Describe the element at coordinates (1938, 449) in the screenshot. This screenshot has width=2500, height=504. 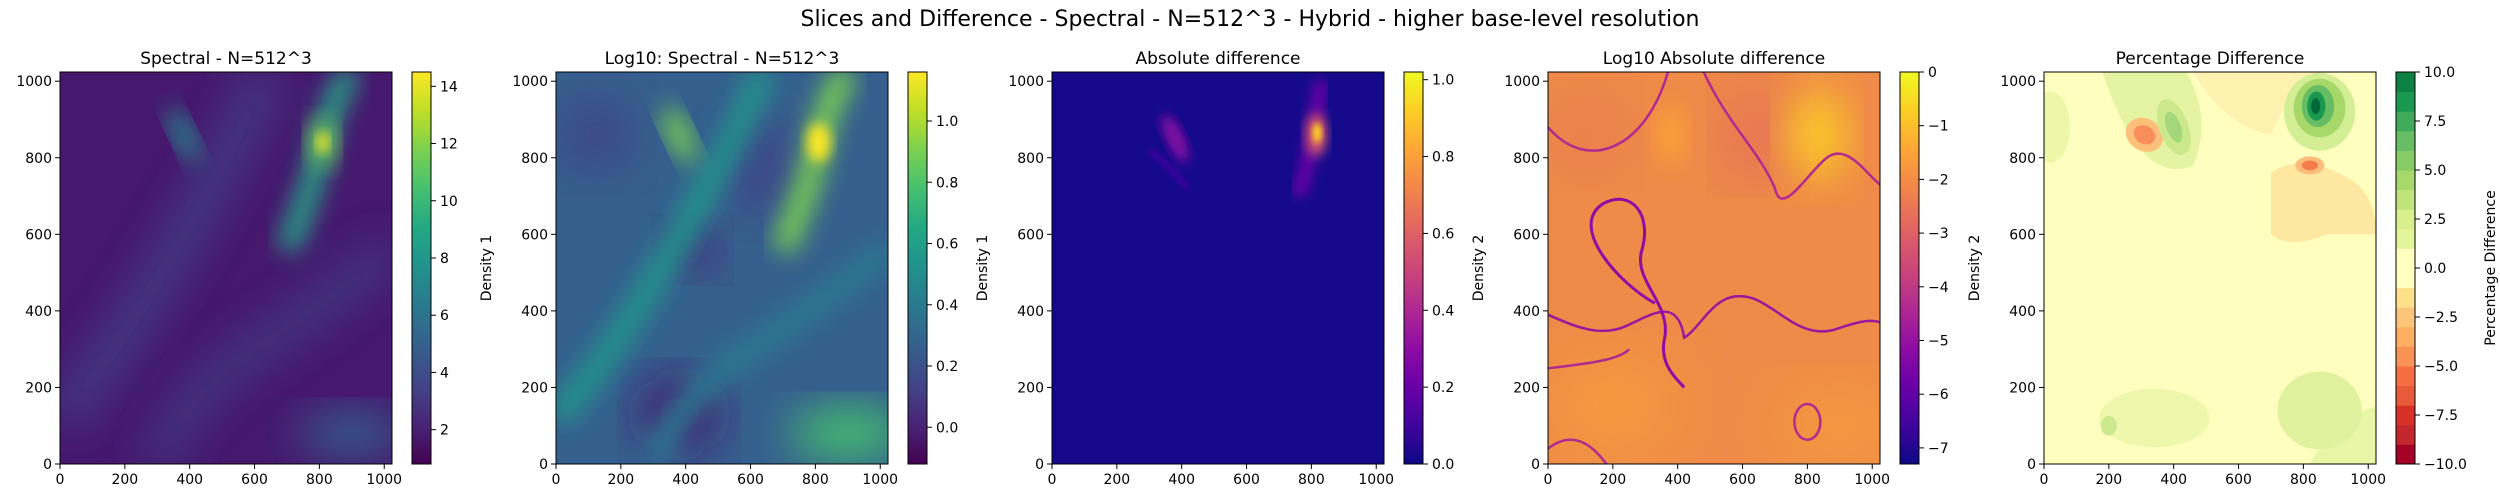
I see `colorbar-tick-label: −7` at that location.